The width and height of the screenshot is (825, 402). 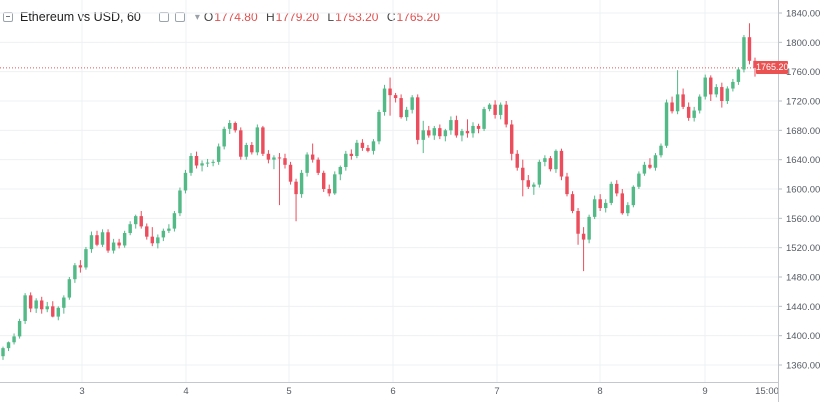 What do you see at coordinates (81, 391) in the screenshot?
I see `x-tick-label: 3` at bounding box center [81, 391].